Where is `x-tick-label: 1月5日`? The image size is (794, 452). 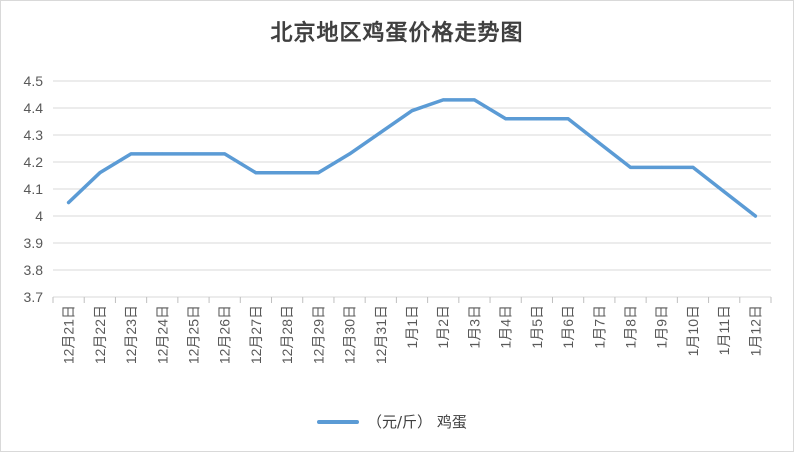 x-tick-label: 1月5日 is located at coordinates (537, 327).